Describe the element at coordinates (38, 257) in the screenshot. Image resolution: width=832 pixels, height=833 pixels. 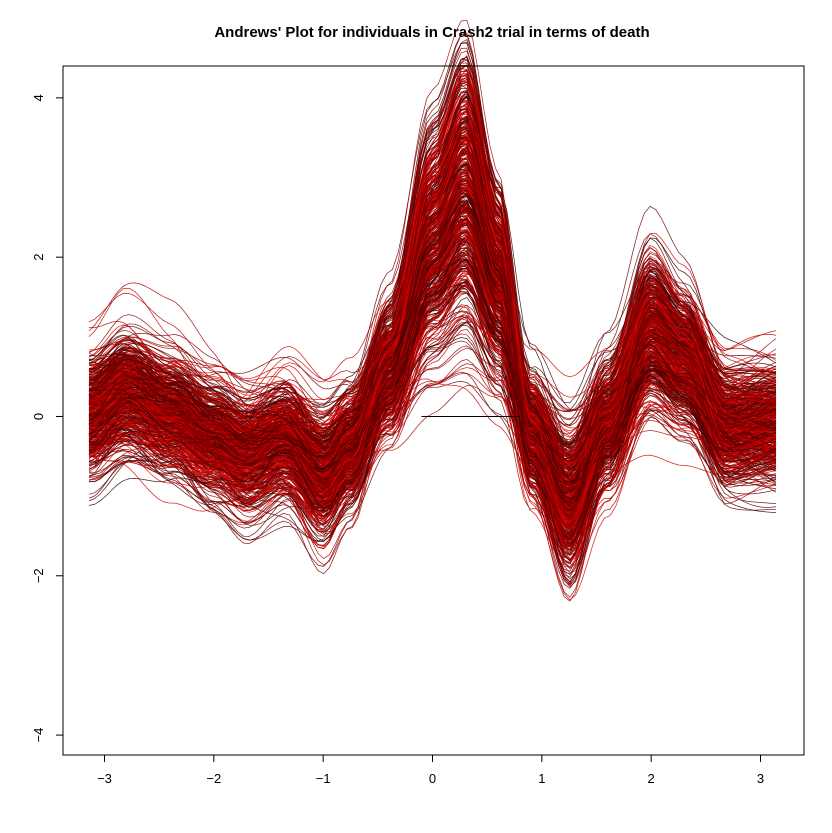
I see `y-tick-label: 2` at that location.